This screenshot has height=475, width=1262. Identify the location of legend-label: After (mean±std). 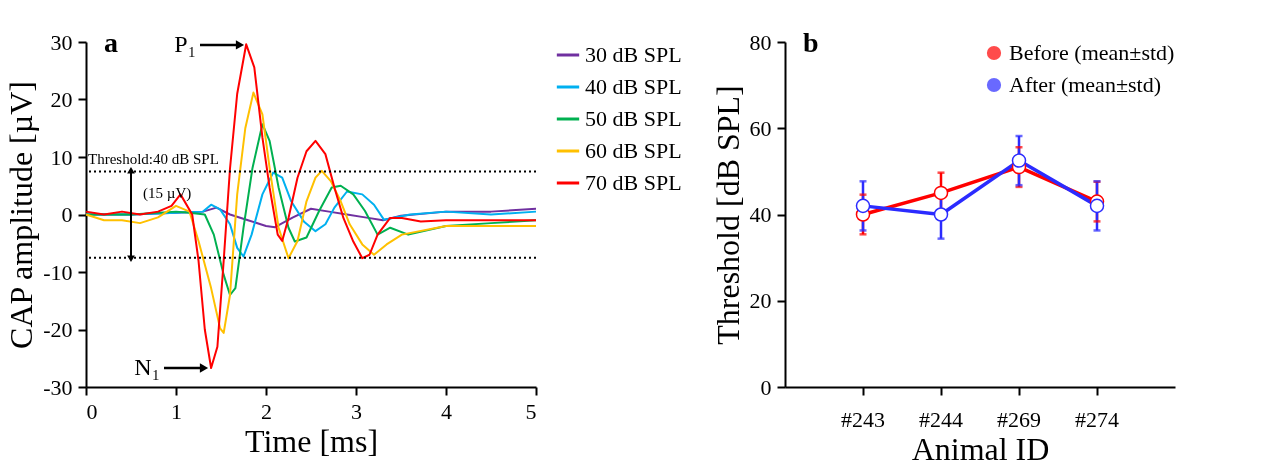
(1085, 84).